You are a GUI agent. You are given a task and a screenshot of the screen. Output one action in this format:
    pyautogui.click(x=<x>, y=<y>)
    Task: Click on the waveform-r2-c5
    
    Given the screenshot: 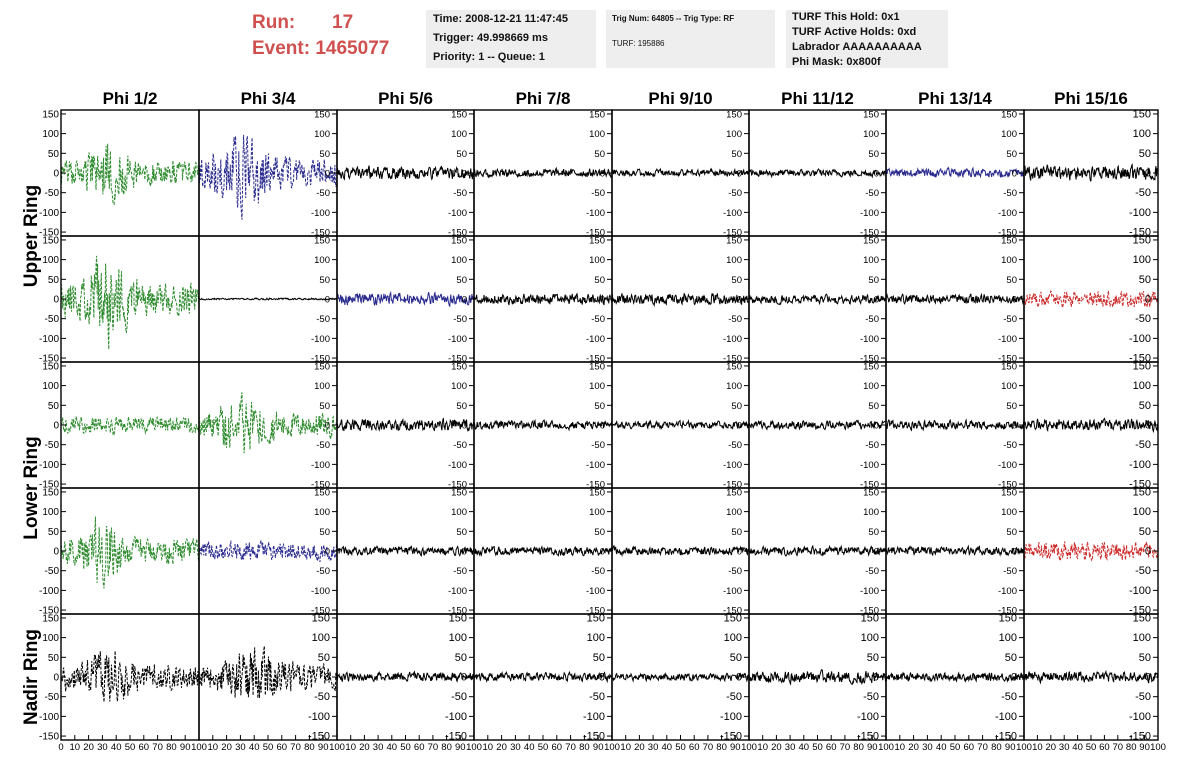 What is the action you would take?
    pyautogui.click(x=680, y=300)
    